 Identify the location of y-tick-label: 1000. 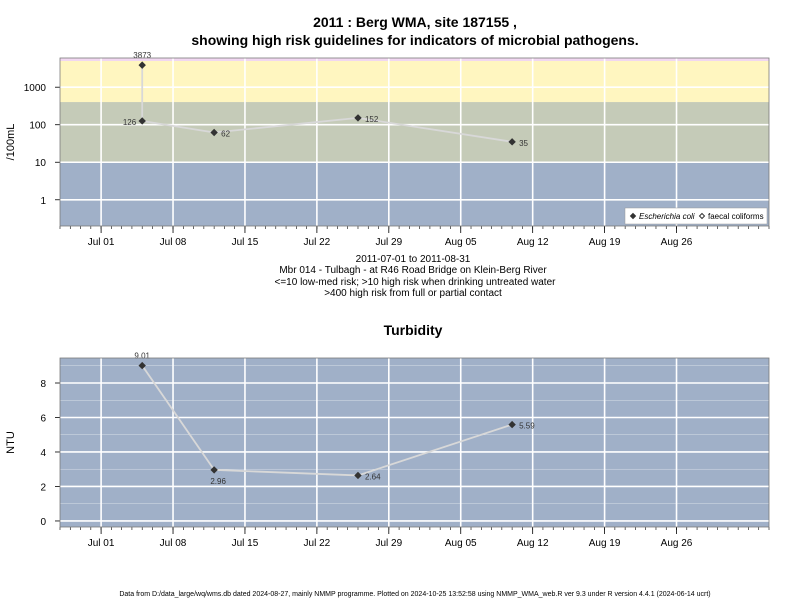
(35, 88).